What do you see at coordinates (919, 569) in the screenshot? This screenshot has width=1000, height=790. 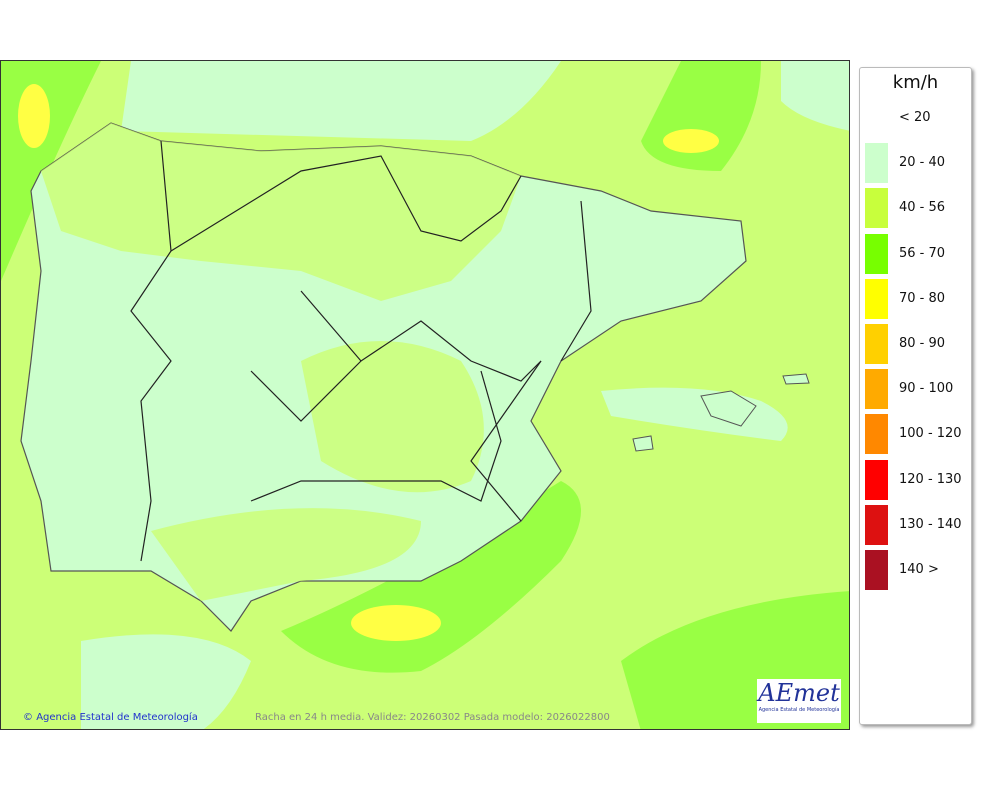 I see `legend-label: 140 >` at bounding box center [919, 569].